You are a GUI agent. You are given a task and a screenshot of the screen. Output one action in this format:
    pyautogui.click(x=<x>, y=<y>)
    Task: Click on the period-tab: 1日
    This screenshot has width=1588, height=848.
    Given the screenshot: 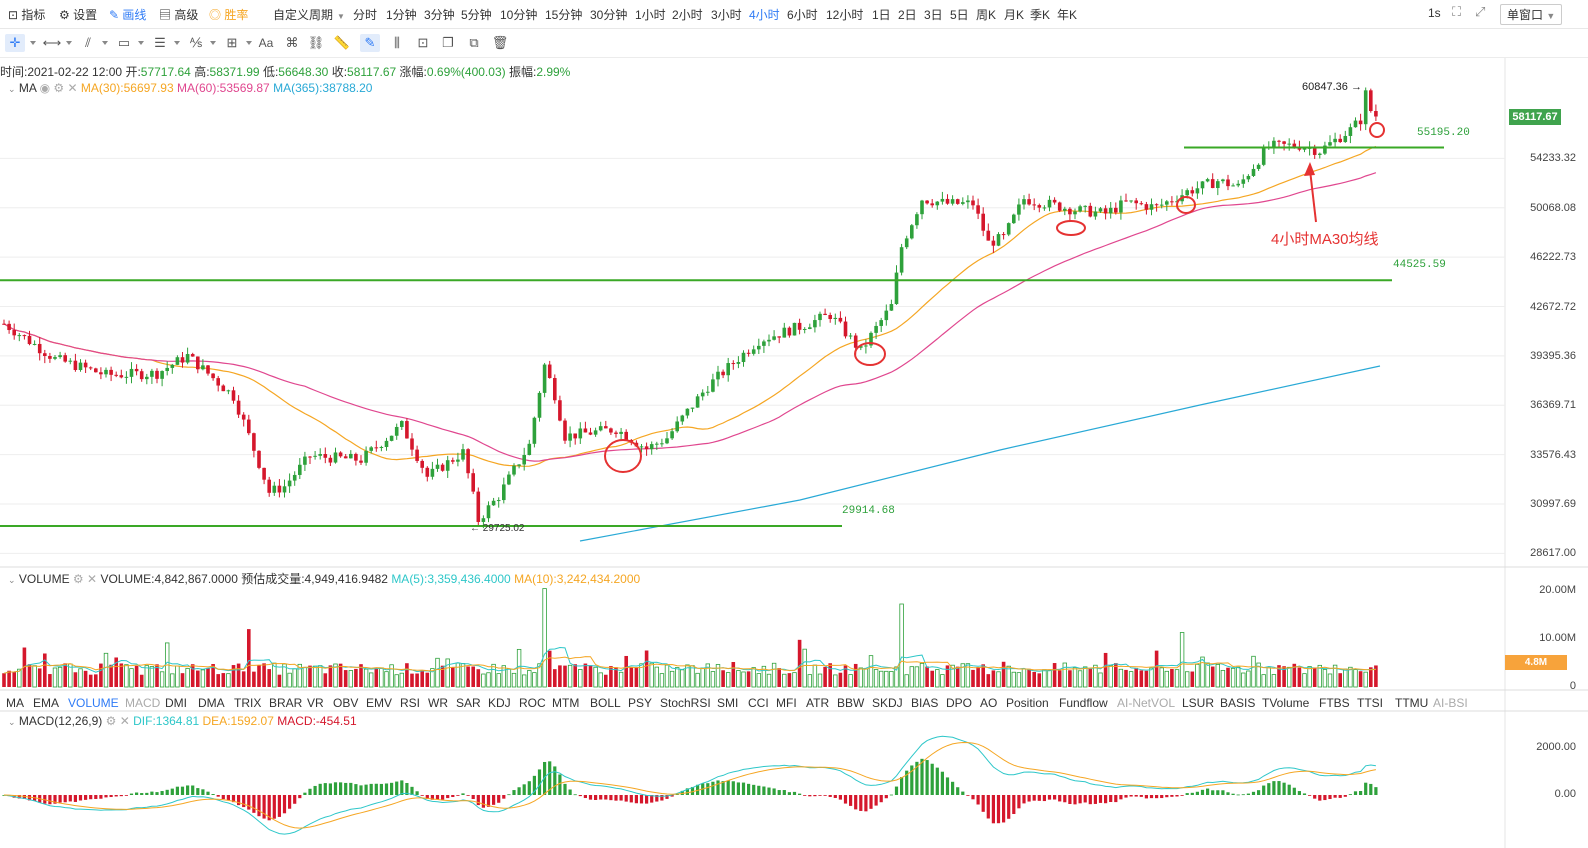 What is the action you would take?
    pyautogui.click(x=881, y=15)
    